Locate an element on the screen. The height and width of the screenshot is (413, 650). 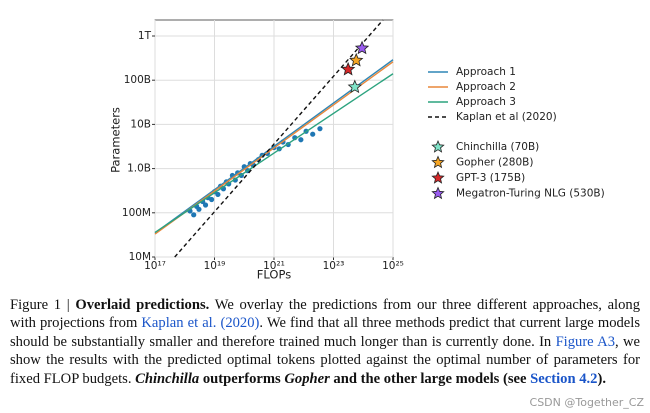
caption-title: Overlaid predictions. is located at coordinates (142, 305).